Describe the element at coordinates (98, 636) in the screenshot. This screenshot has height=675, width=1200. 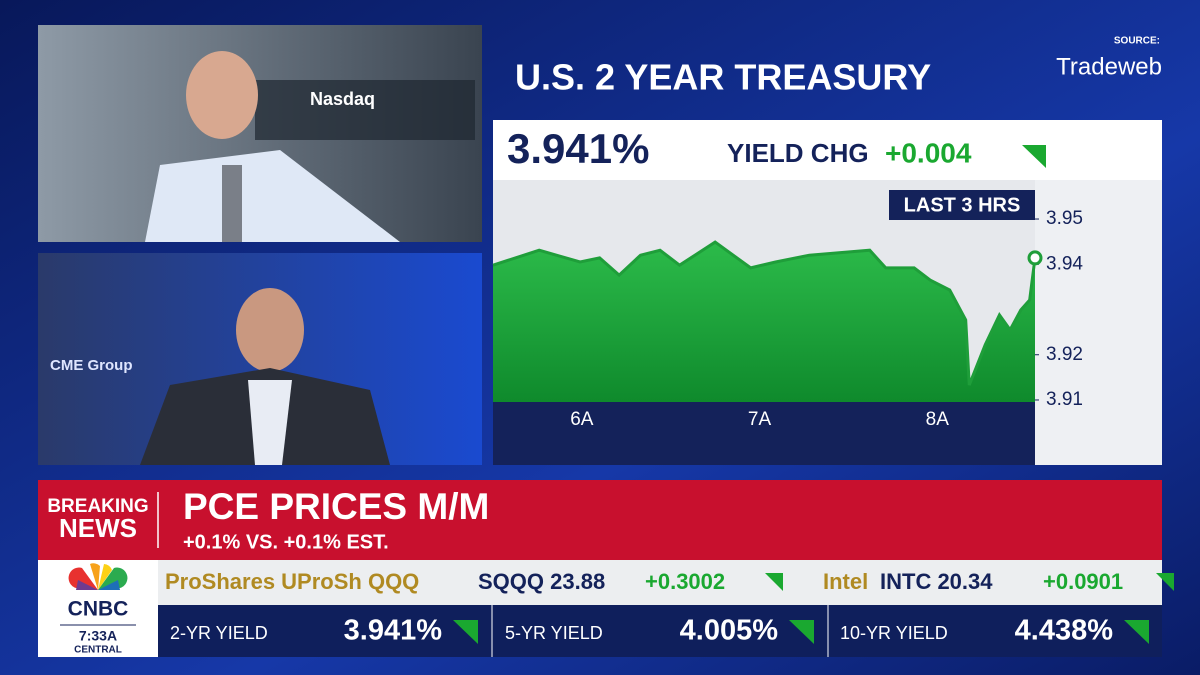
I see `clock: 7:33A` at that location.